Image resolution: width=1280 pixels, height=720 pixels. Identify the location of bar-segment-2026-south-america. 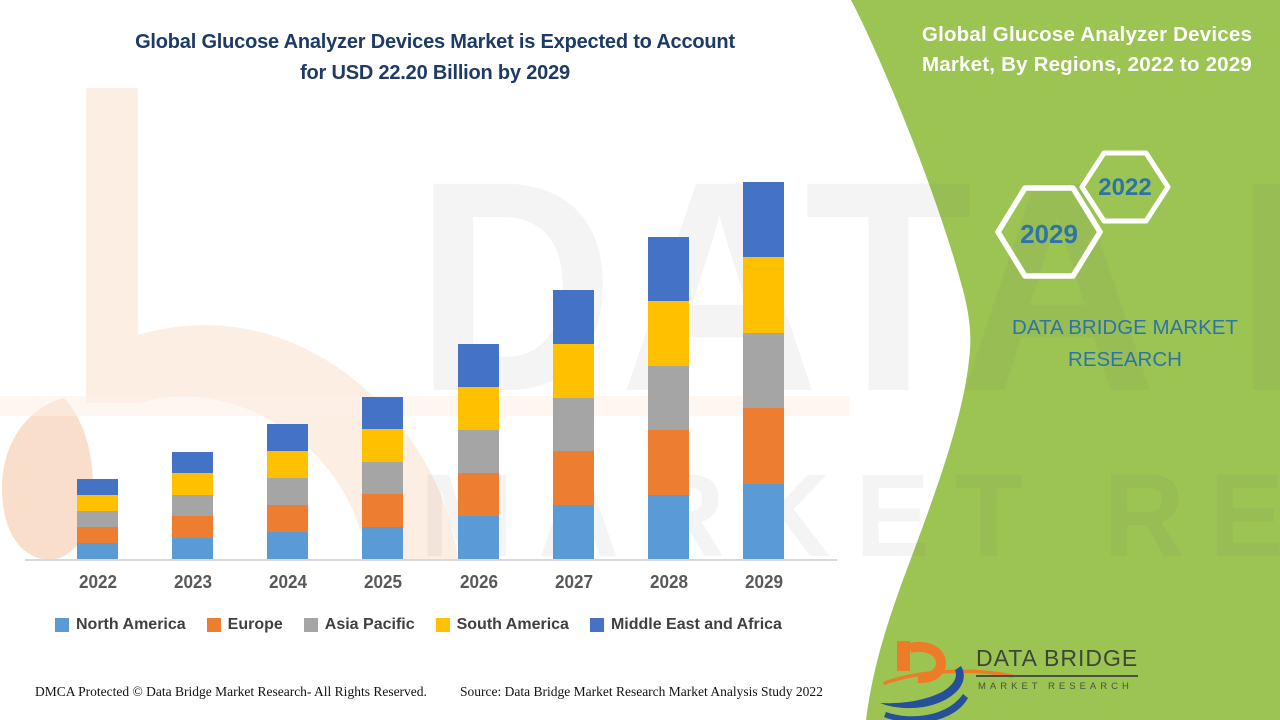
(478, 408).